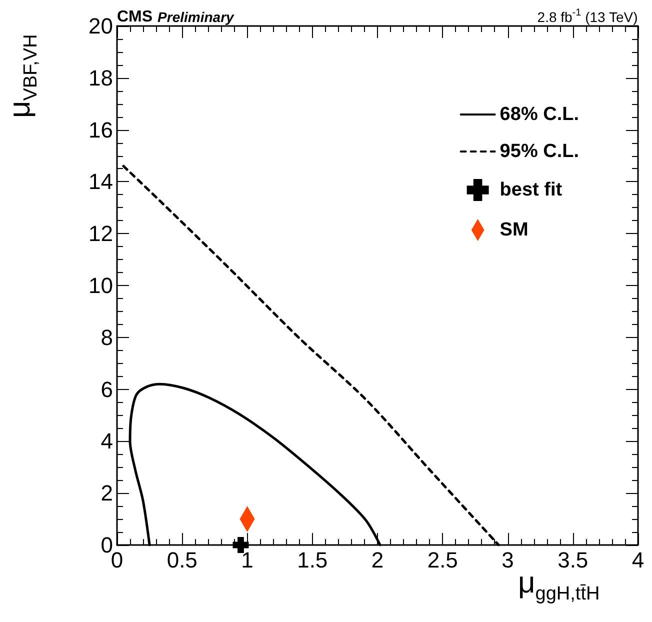 The height and width of the screenshot is (622, 652). Describe the element at coordinates (508, 560) in the screenshot. I see `x-tick-label: 3` at that location.